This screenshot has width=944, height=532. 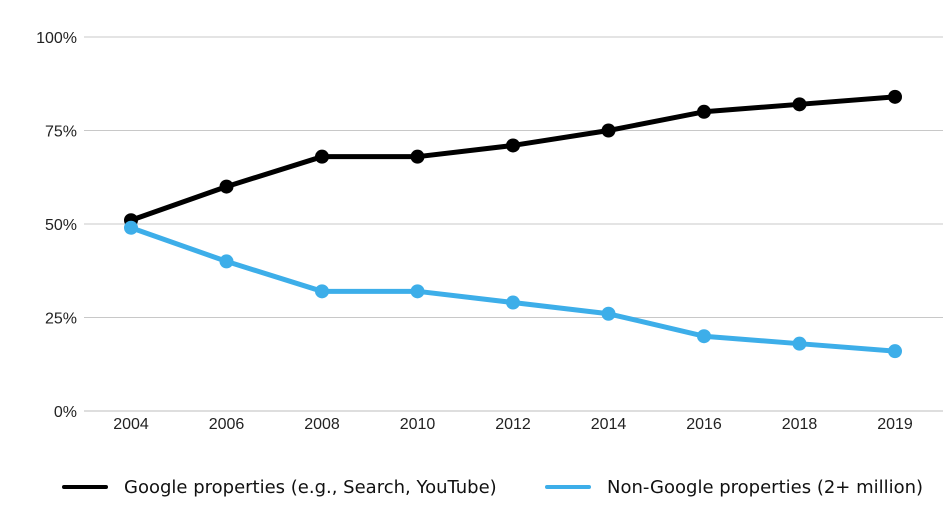 What do you see at coordinates (61, 132) in the screenshot?
I see `y-tick-label: 75%` at bounding box center [61, 132].